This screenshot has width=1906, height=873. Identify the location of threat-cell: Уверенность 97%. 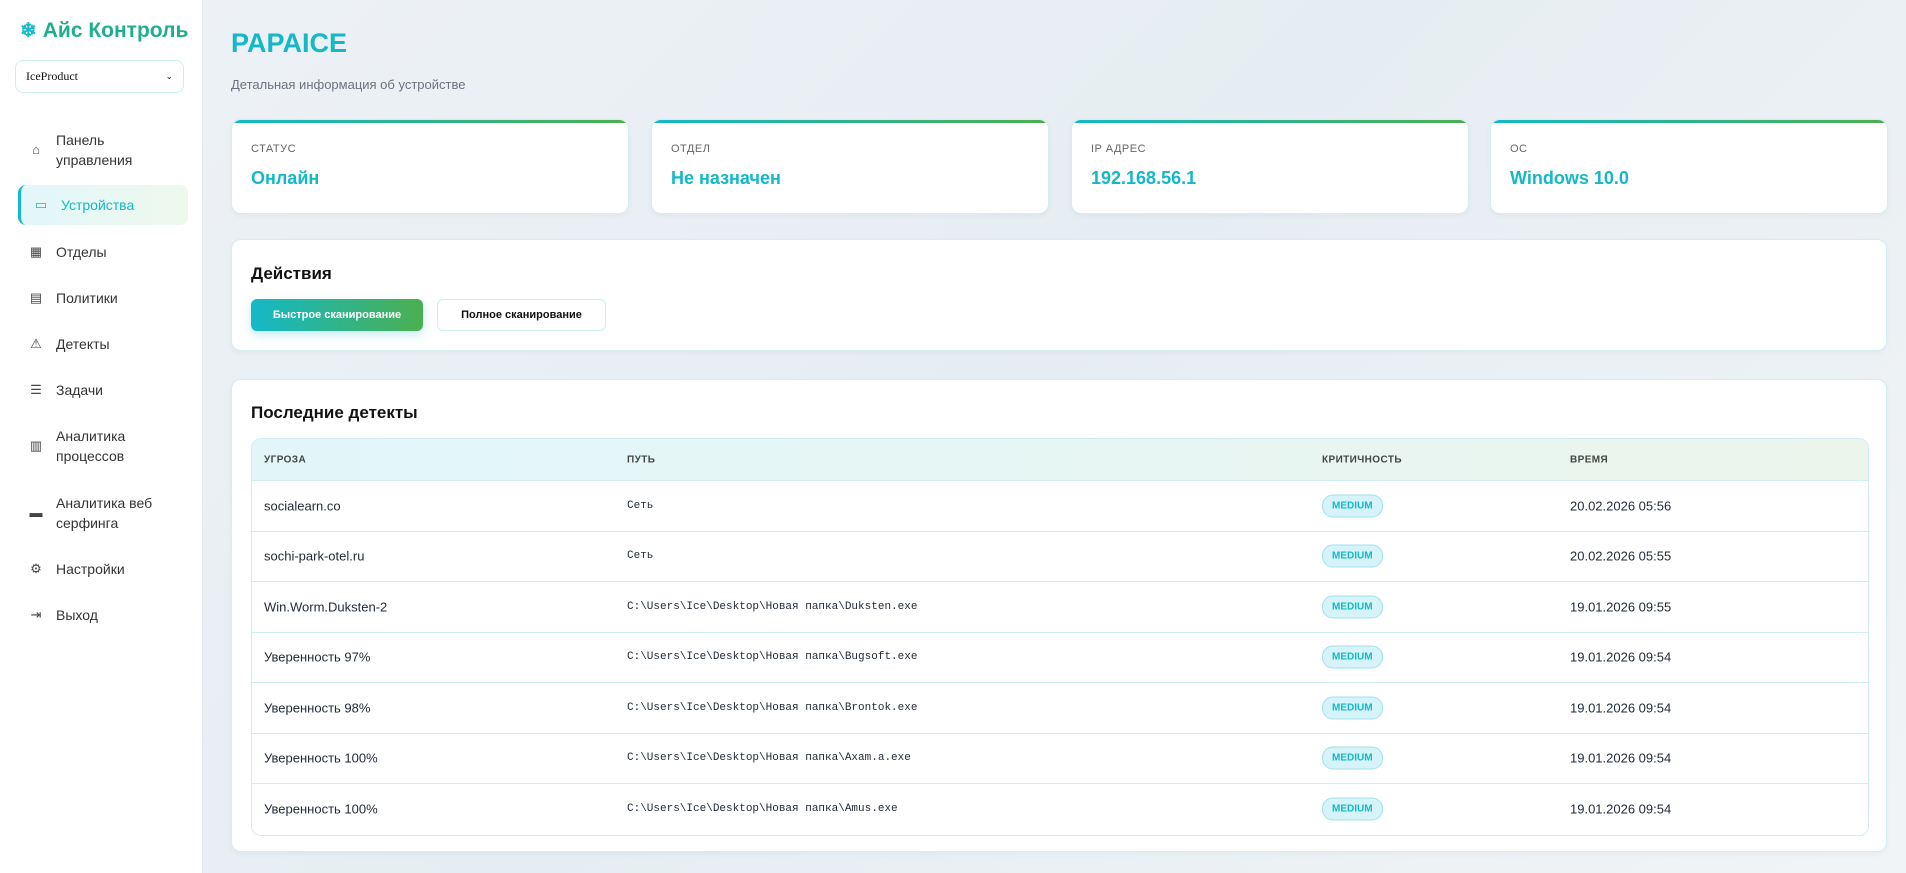
(317, 657).